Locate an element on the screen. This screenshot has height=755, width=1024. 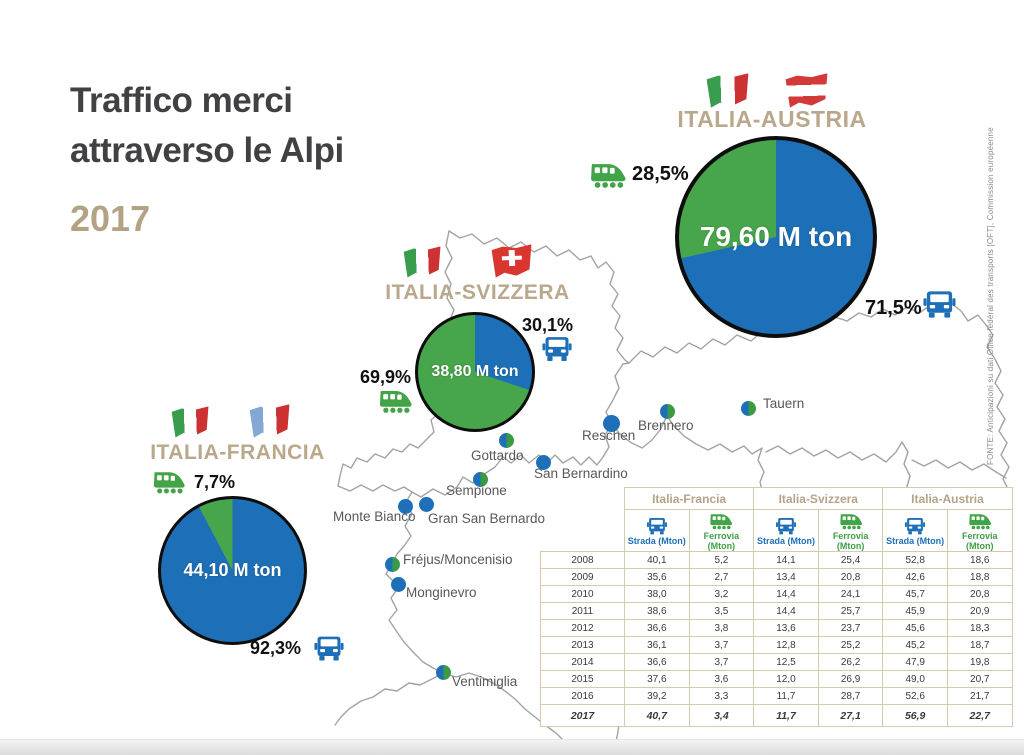
table-row: 2012 36,6 3,8 13,6 23,7 45,6 18,3 is located at coordinates (776, 628).